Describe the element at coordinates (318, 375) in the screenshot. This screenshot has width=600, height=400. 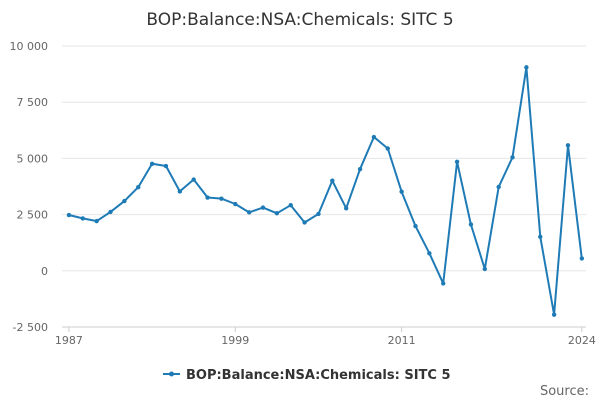
I see `legend-label: BOP:Balance:NSA:Chemicals: SITC 5` at that location.